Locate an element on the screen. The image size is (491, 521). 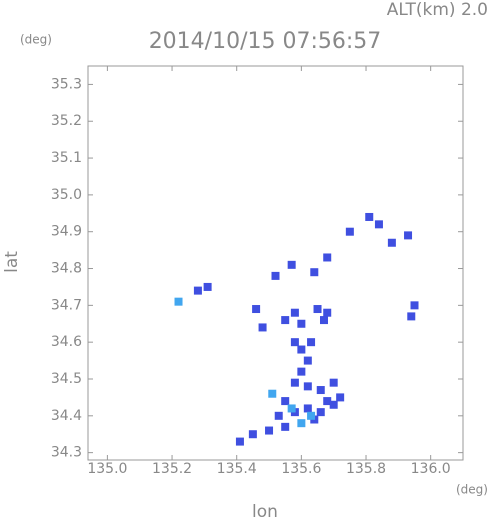
y-tick-label: 34.4 is located at coordinates (66, 416).